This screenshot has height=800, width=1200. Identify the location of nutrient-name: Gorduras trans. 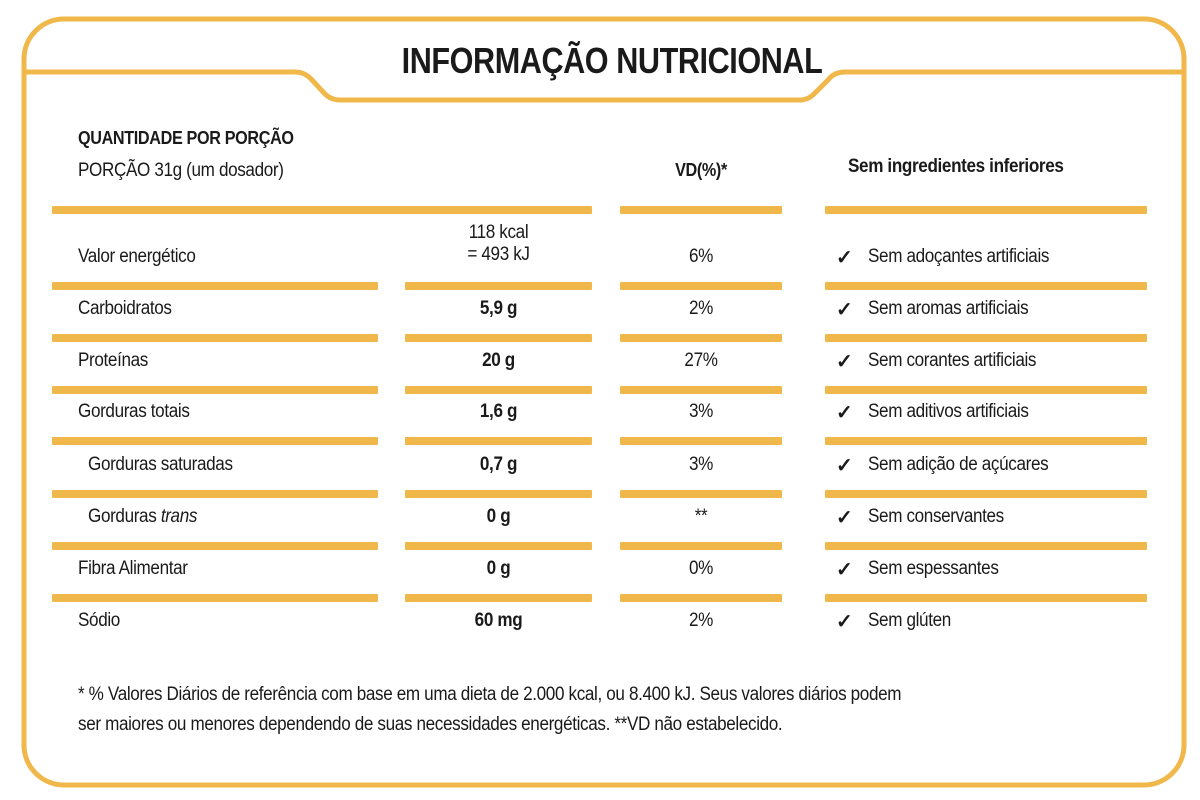
(142, 517).